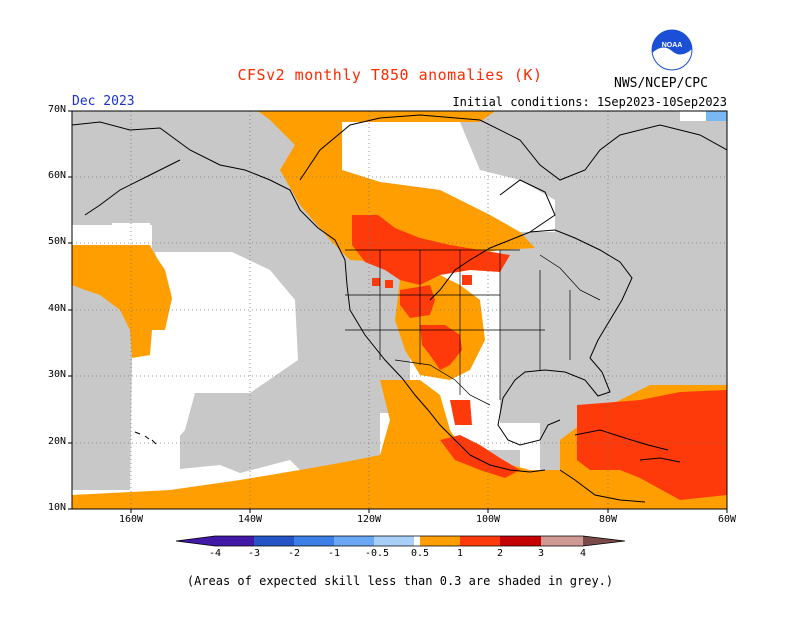 This screenshot has height=618, width=800. I want to click on political-borders, so click(473, 327).